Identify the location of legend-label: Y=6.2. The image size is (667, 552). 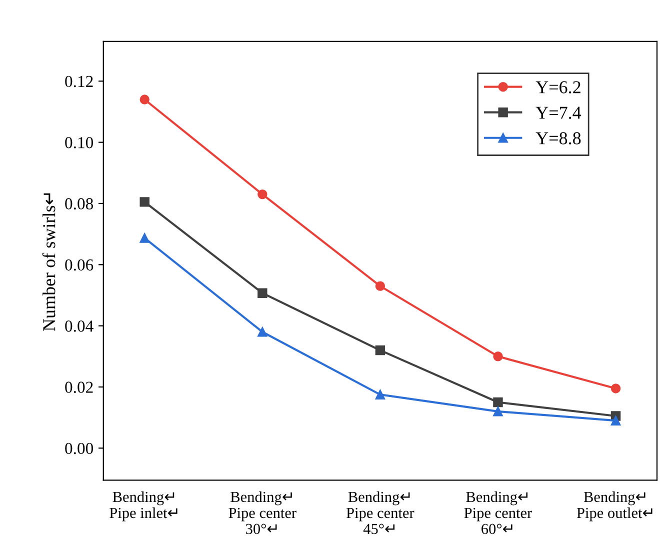
(558, 87).